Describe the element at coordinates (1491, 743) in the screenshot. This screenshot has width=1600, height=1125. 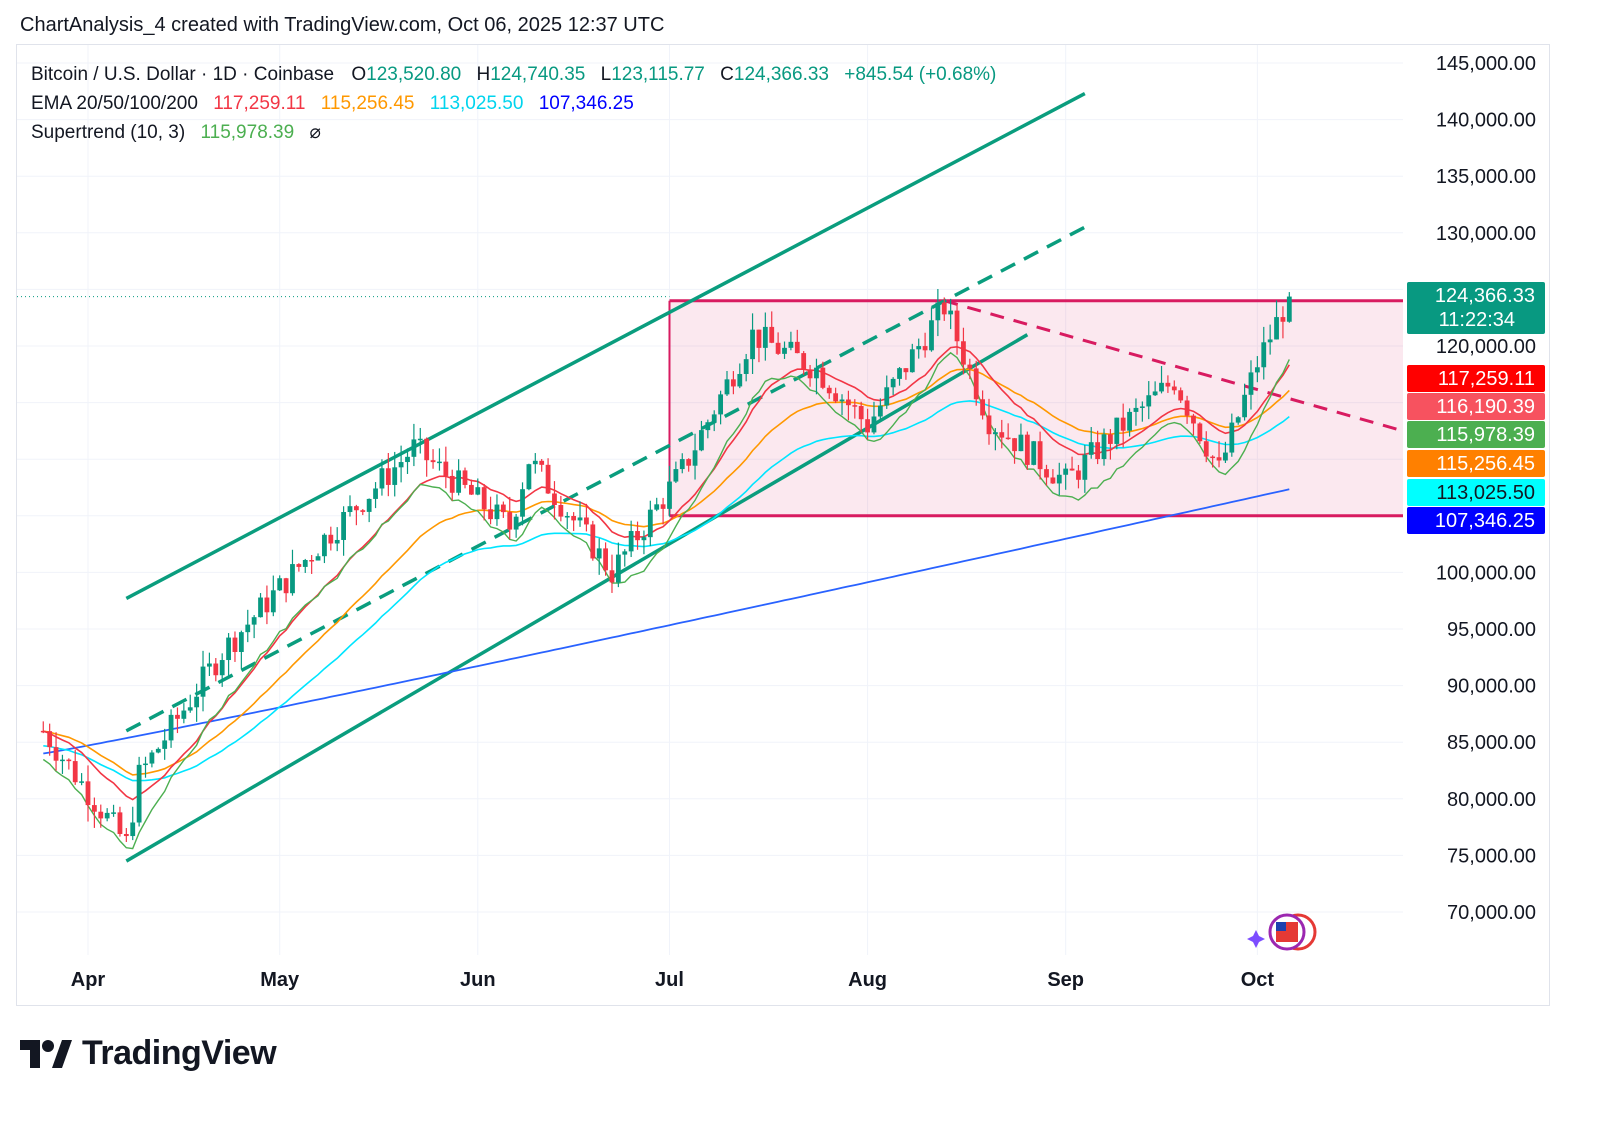
I see `price-axis-tick: 85,000.00` at that location.